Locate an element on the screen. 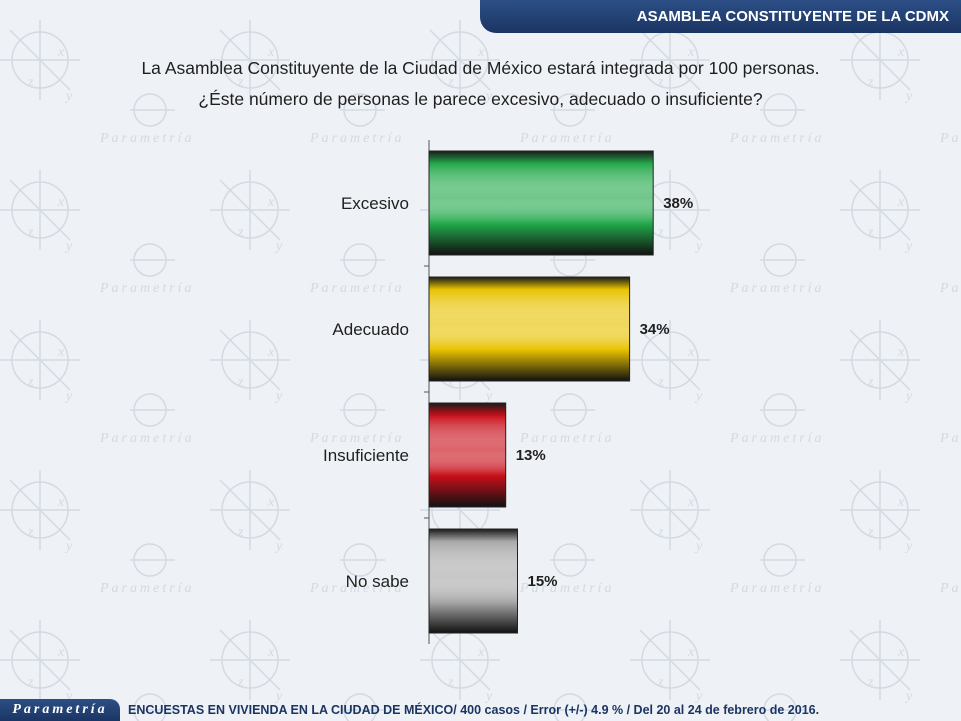 This screenshot has width=961, height=721. bar-insuficiente is located at coordinates (467, 455).